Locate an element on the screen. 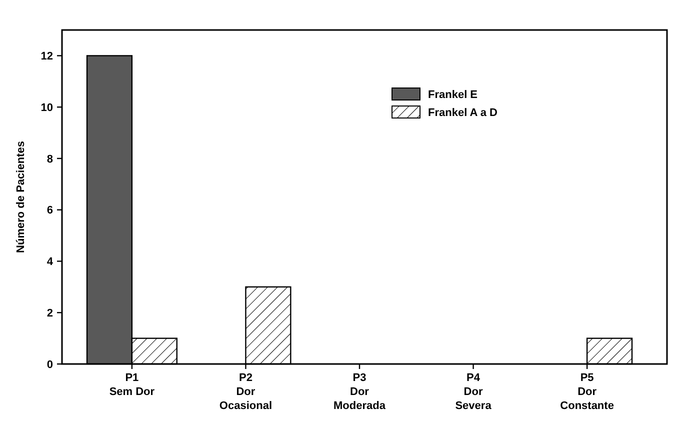  y-tick-label: 10 is located at coordinates (46, 108).